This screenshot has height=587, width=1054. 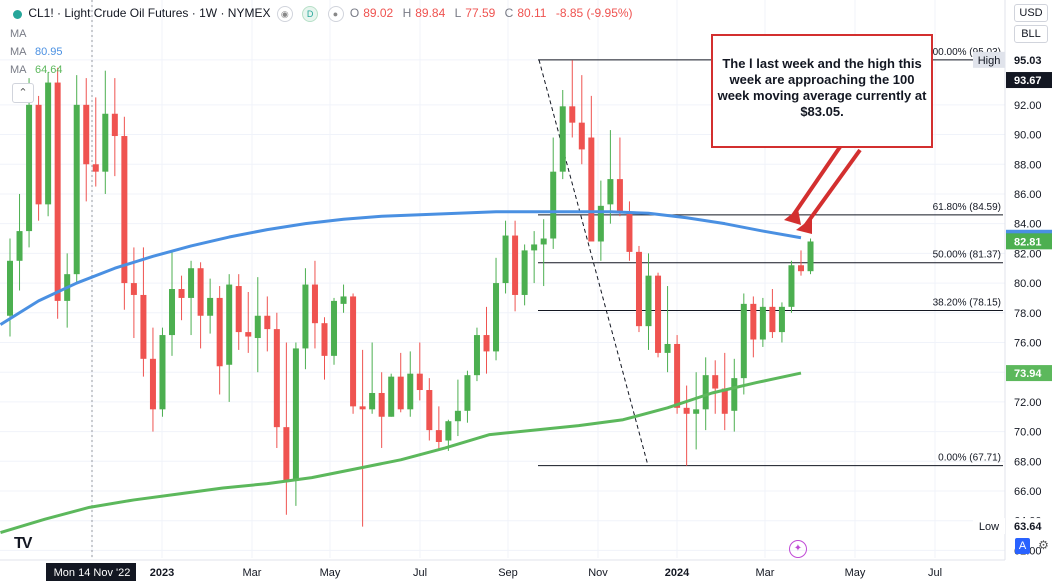 What do you see at coordinates (817, 180) in the screenshot?
I see `callout-arrow-shaft` at bounding box center [817, 180].